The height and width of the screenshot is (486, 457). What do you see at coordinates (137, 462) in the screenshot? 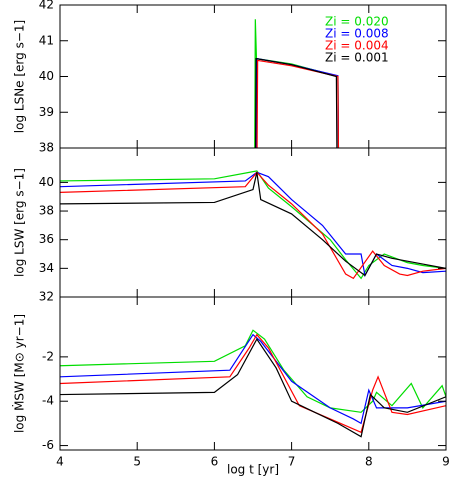
I see `x-tick-label: 5` at bounding box center [137, 462].